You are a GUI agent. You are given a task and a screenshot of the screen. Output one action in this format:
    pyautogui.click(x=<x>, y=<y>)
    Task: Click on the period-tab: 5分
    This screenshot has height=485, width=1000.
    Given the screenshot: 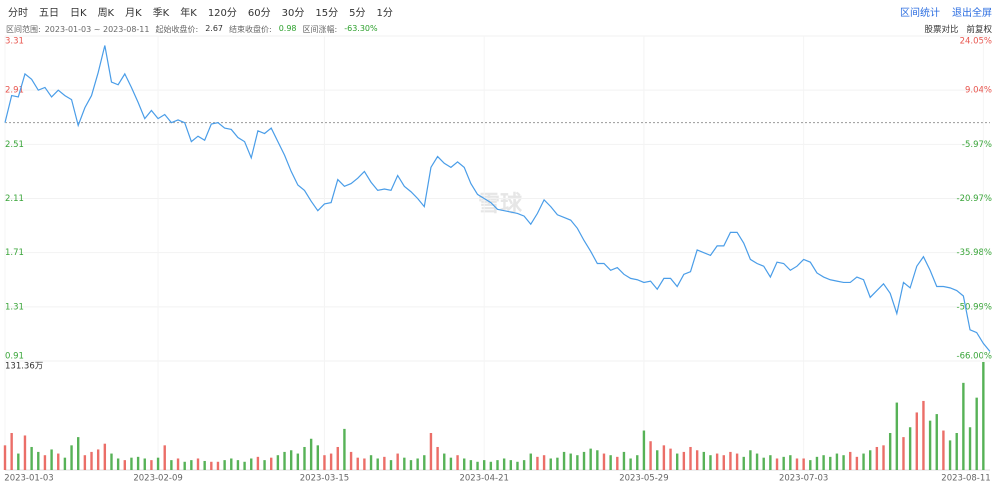 What is the action you would take?
    pyautogui.click(x=357, y=13)
    